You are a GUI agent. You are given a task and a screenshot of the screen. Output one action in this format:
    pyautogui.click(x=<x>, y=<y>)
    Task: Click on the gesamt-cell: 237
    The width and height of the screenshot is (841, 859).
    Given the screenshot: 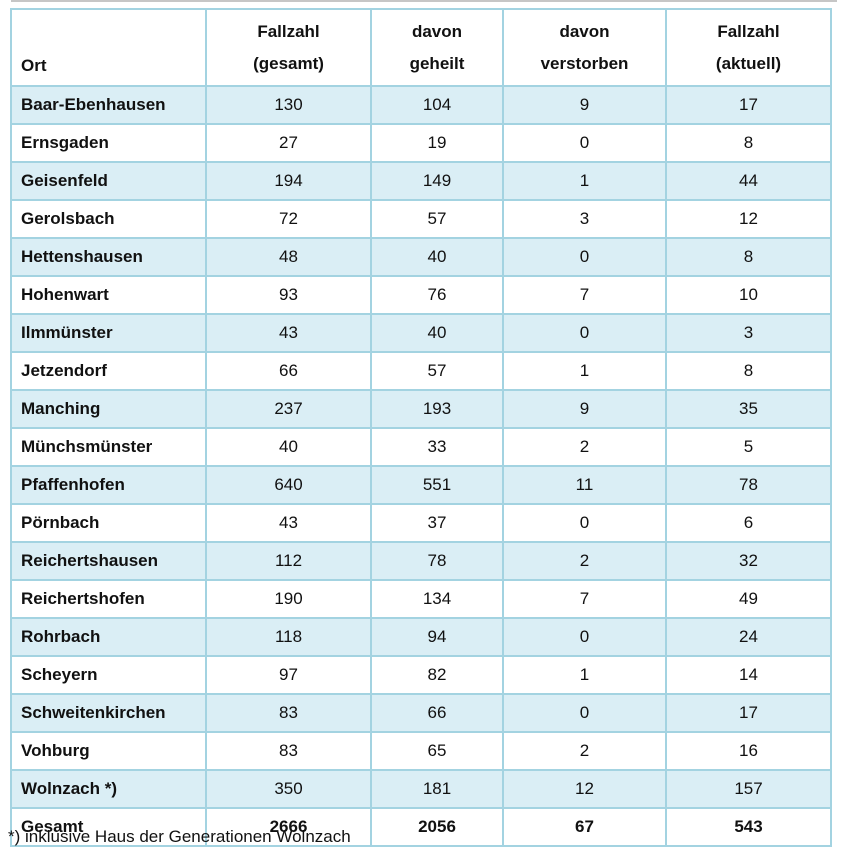 What is the action you would take?
    pyautogui.click(x=288, y=409)
    